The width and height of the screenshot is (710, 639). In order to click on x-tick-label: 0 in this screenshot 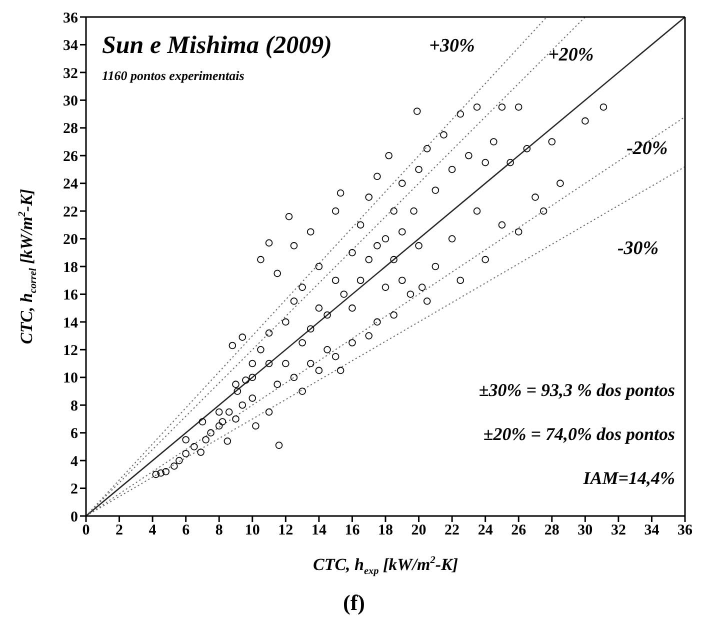, I will do `click(86, 530)`.